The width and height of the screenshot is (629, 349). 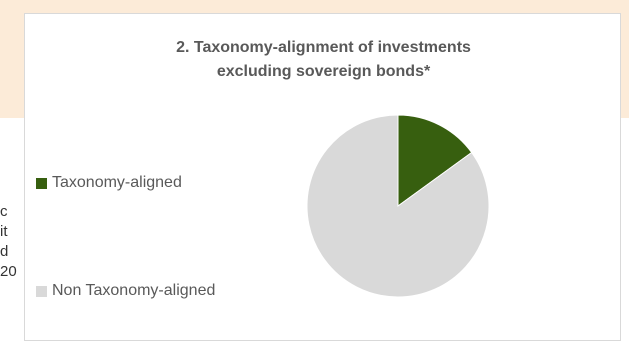 What do you see at coordinates (12, 233) in the screenshot?
I see `background-strip-lower` at bounding box center [12, 233].